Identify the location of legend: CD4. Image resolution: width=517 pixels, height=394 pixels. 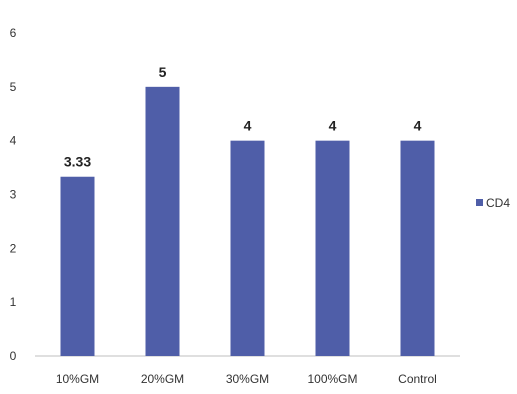
(493, 203).